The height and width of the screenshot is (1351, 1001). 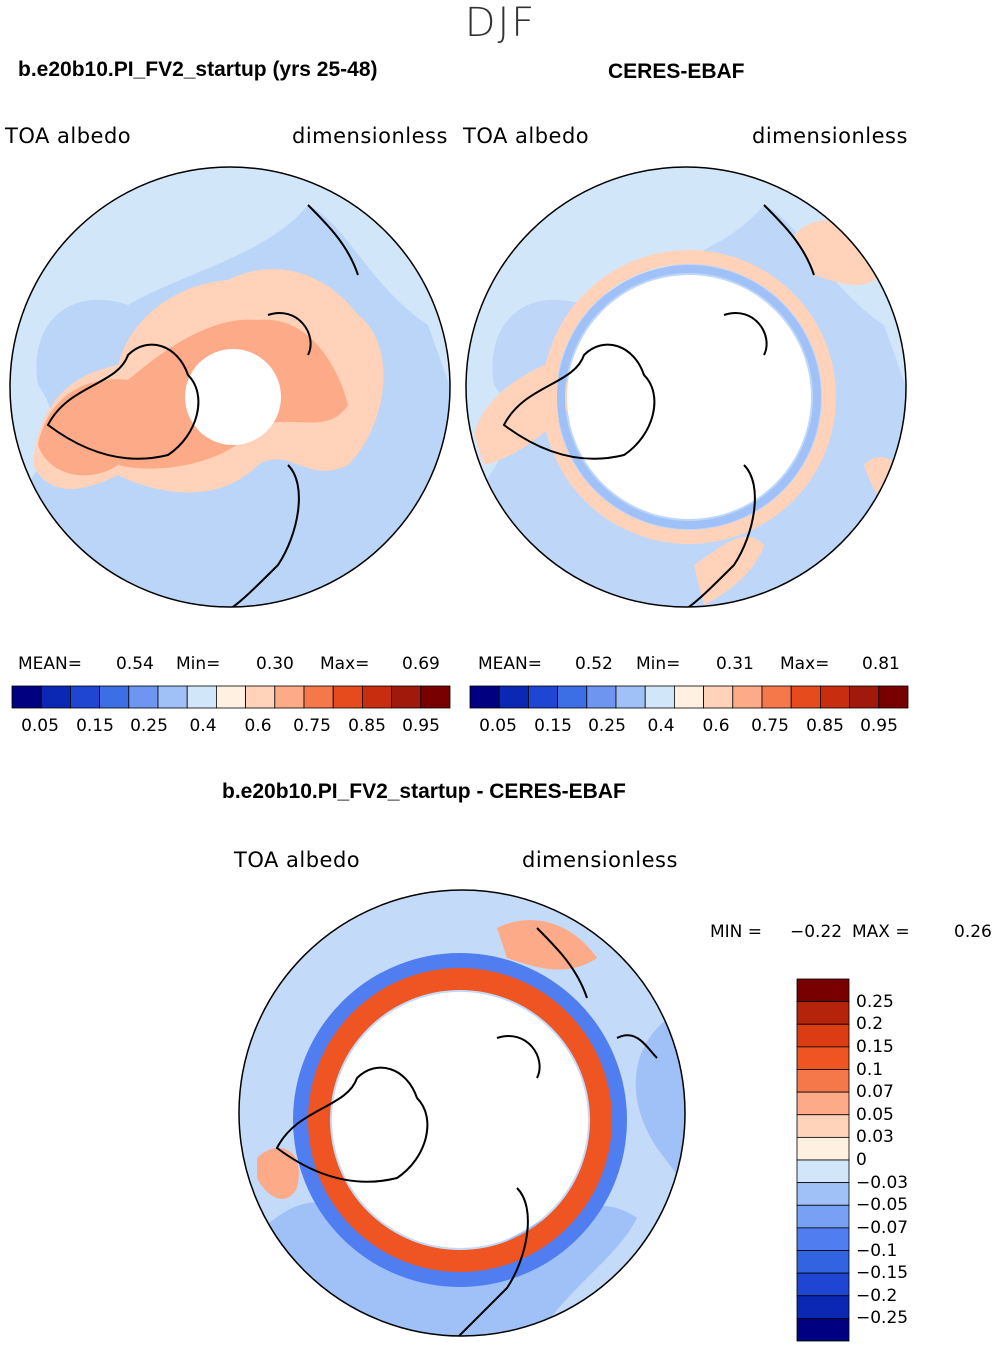 What do you see at coordinates (510, 664) in the screenshot?
I see `obs-mean-label: MEAN=` at bounding box center [510, 664].